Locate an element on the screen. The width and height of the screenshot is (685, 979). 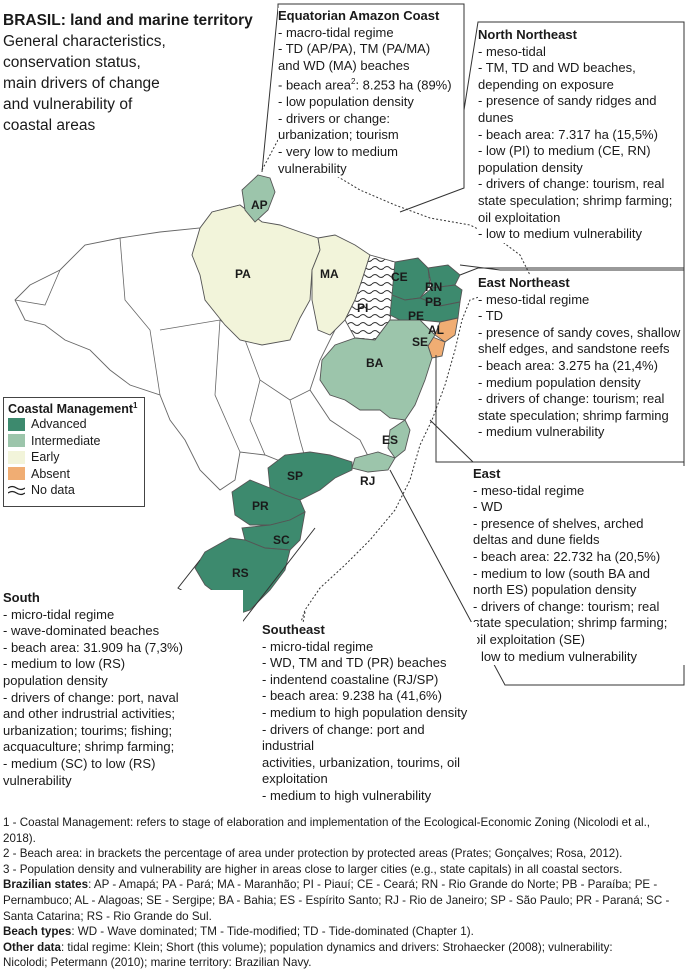
sector-line: - low (PI) to medium (CE, RN) is located at coordinates (564, 151).